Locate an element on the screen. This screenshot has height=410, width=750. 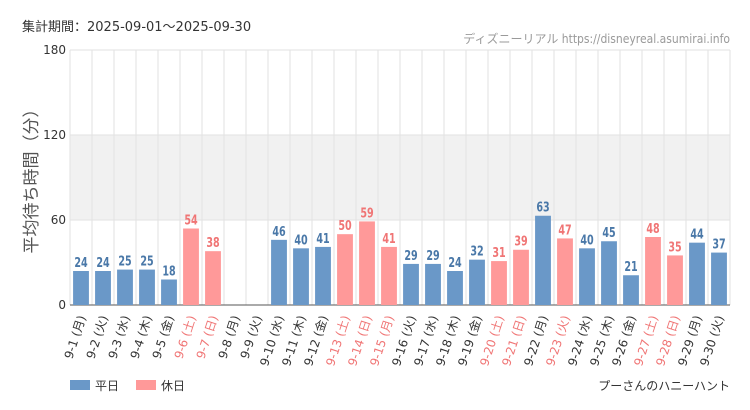
y-tick-label: 180 is located at coordinates (54, 50).